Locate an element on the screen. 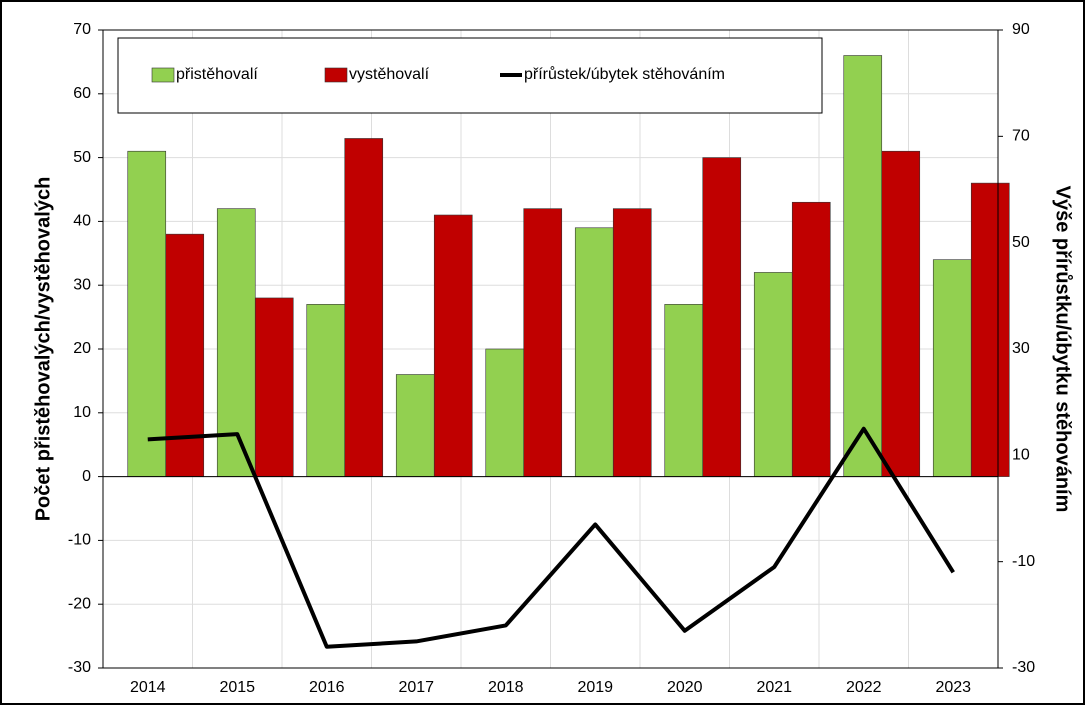 This screenshot has width=1087, height=706. x-tick-label: 2016 is located at coordinates (327, 687).